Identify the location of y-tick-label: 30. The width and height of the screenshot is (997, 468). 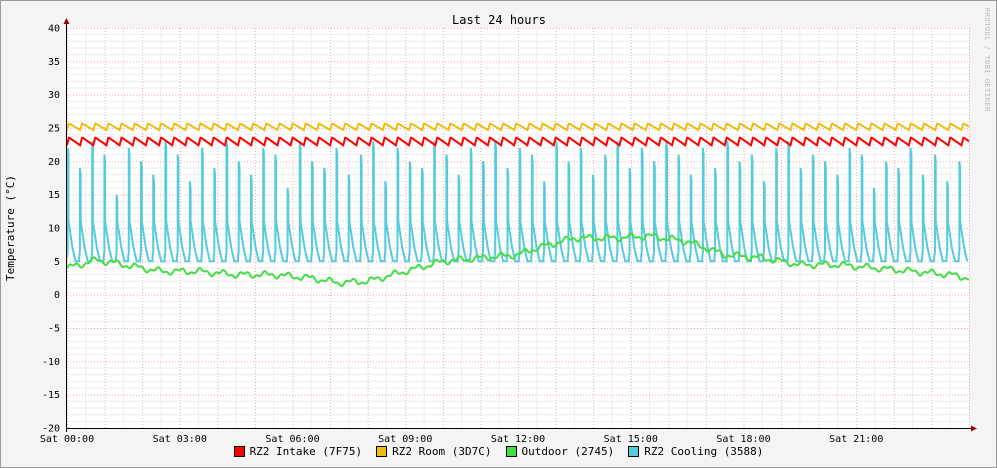
(54, 95).